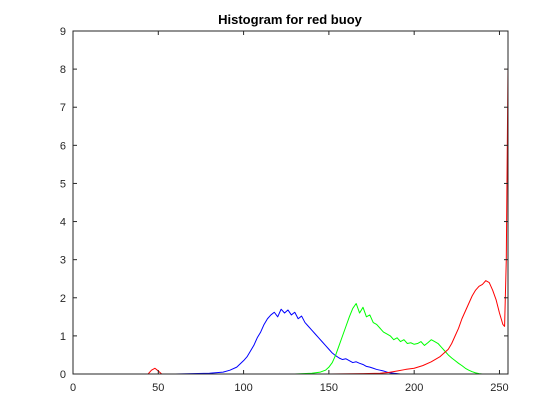 This screenshot has height=420, width=560. I want to click on x-tick-label: 100, so click(243, 388).